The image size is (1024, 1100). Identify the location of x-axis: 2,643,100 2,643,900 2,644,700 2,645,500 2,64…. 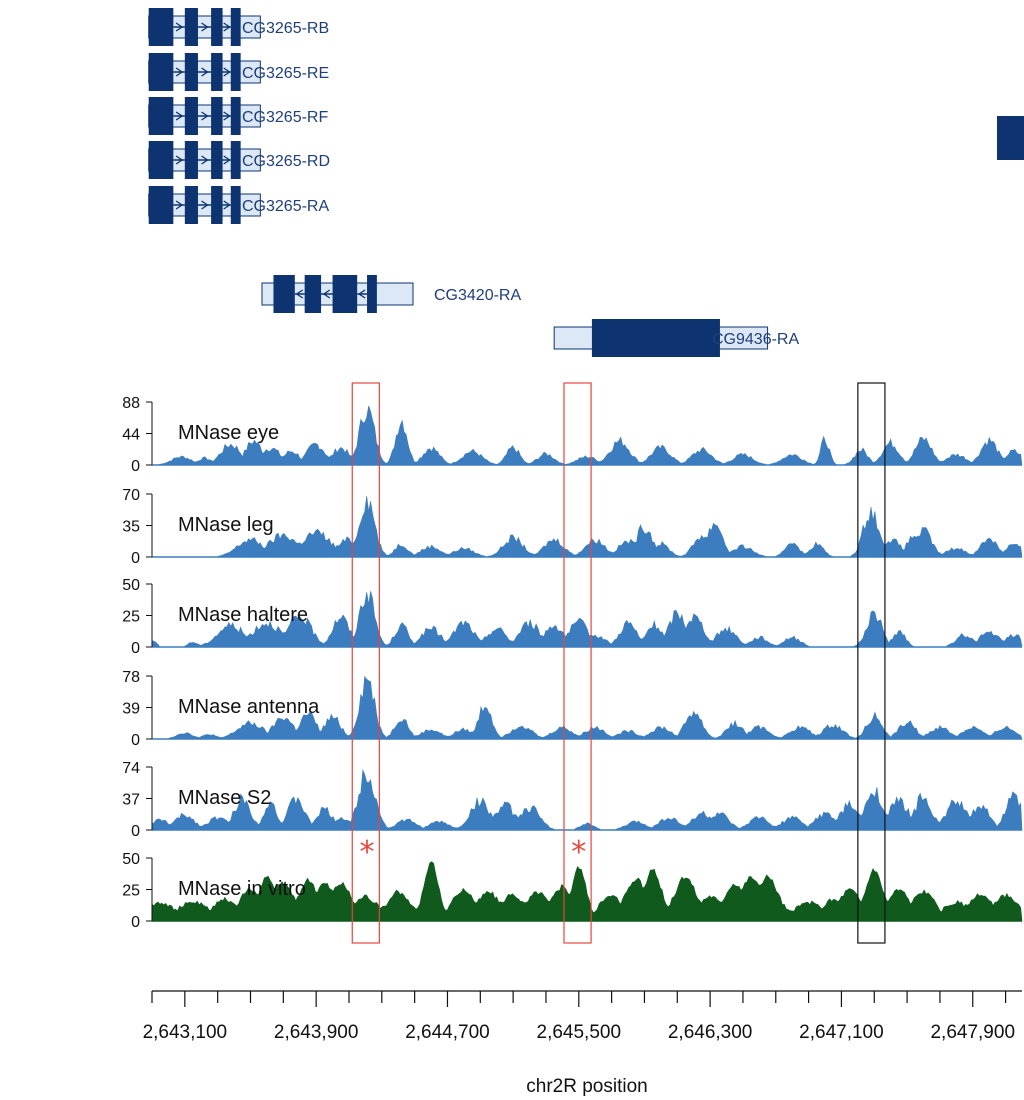
(582, 1016).